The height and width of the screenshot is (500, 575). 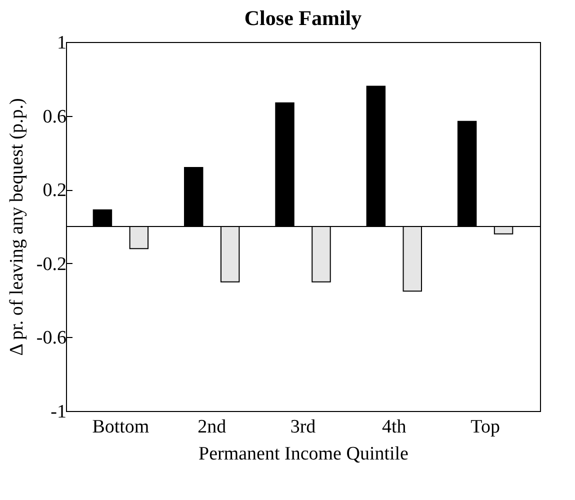 I want to click on y-tick-label: -0.6, so click(x=51, y=338).